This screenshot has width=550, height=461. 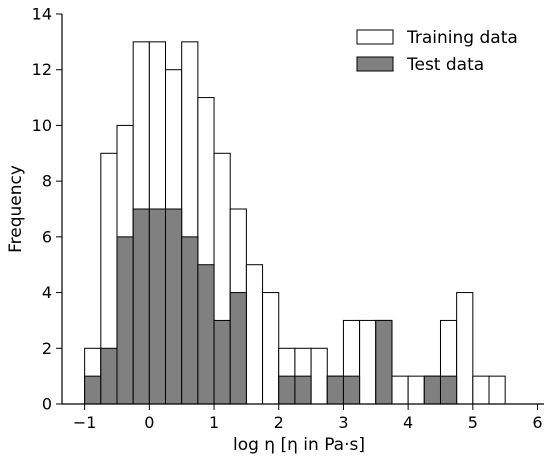 I want to click on y-tick-label: 10, so click(x=42, y=125).